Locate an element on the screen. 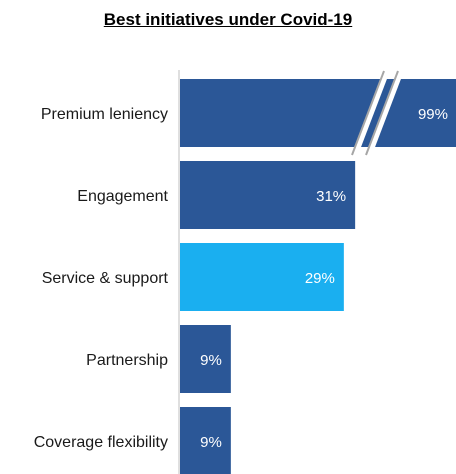  value-label: 99% is located at coordinates (433, 114).